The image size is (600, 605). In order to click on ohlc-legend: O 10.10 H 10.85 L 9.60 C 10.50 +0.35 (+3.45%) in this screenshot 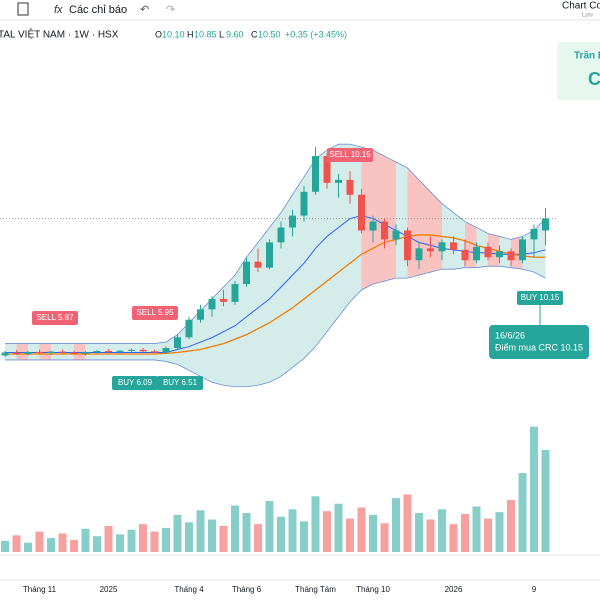, I will do `click(251, 34)`.